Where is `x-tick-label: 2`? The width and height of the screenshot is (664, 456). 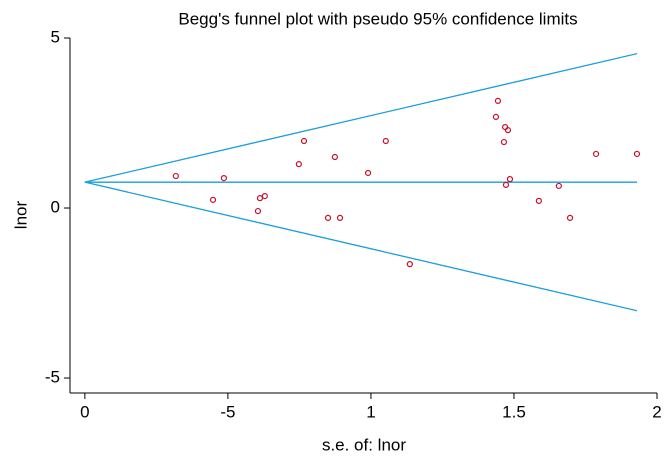 x-tick-label: 2 is located at coordinates (656, 411).